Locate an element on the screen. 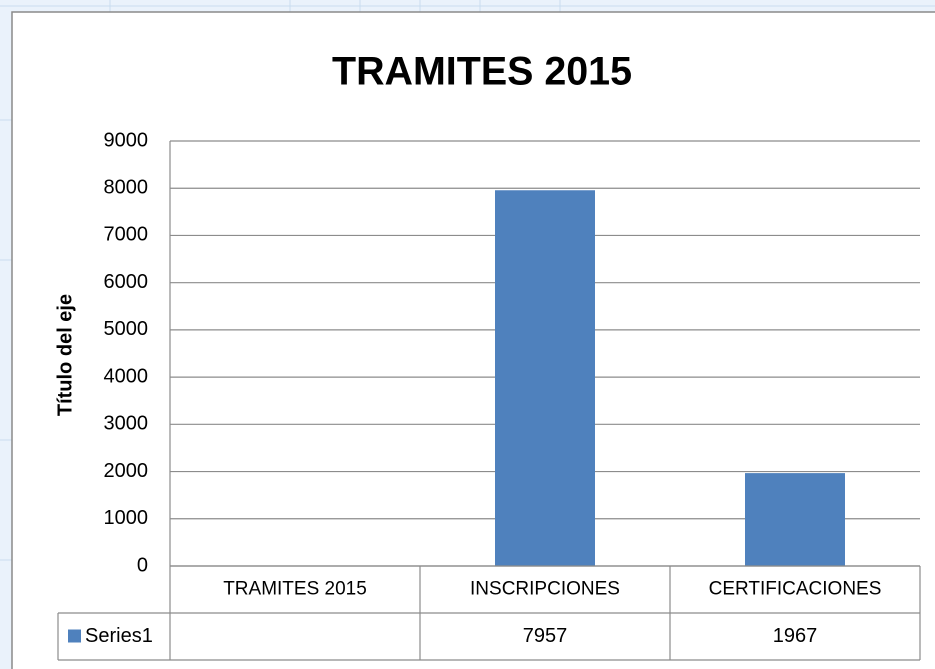  y-tick-label: 4000 is located at coordinates (126, 376).